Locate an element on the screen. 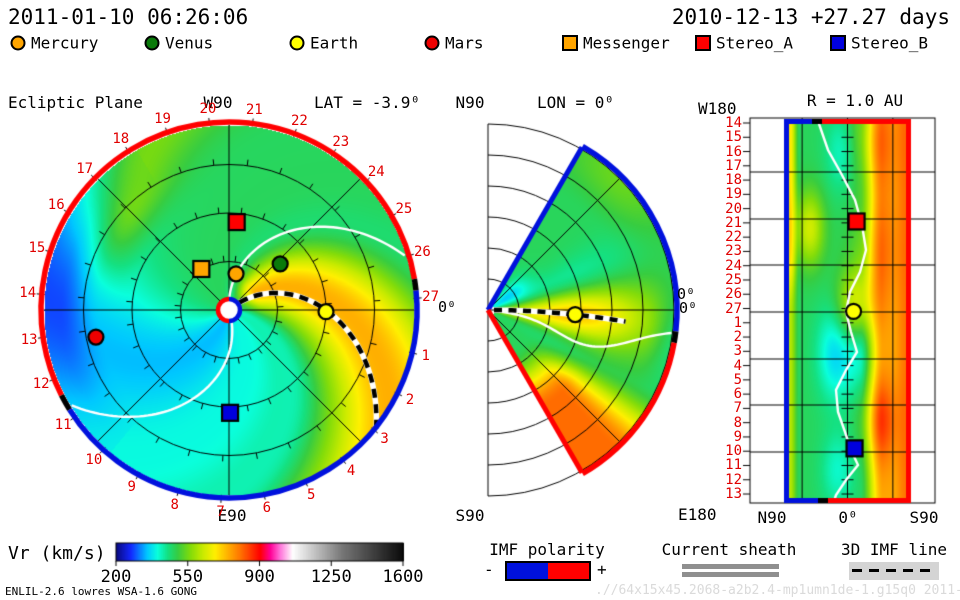 The height and width of the screenshot is (600, 960). colorbar-tick-900: 900 is located at coordinates (259, 577).